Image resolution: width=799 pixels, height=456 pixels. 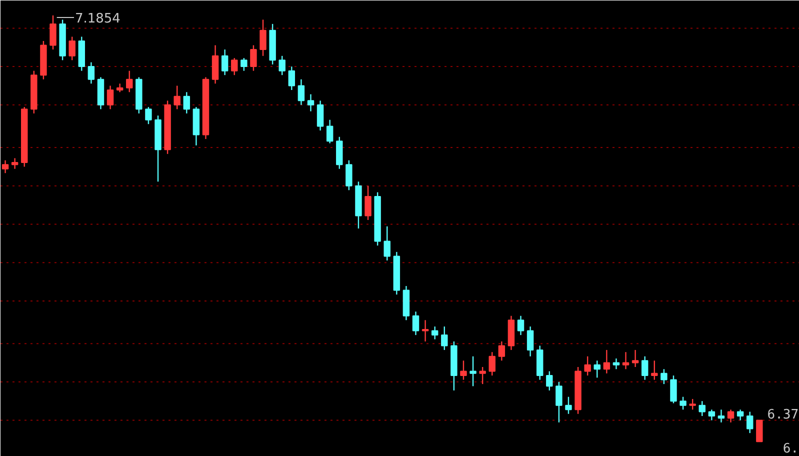 I want to click on annotation: 7.1854, so click(x=97, y=19).